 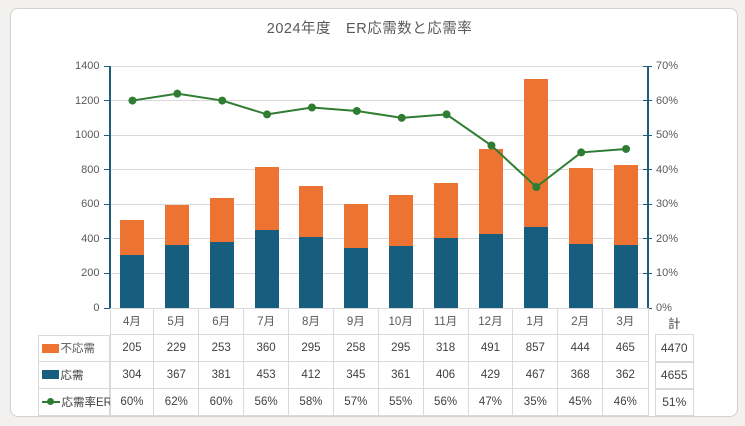 What do you see at coordinates (356, 375) in the screenshot?
I see `value-cell-ouju: 345` at bounding box center [356, 375].